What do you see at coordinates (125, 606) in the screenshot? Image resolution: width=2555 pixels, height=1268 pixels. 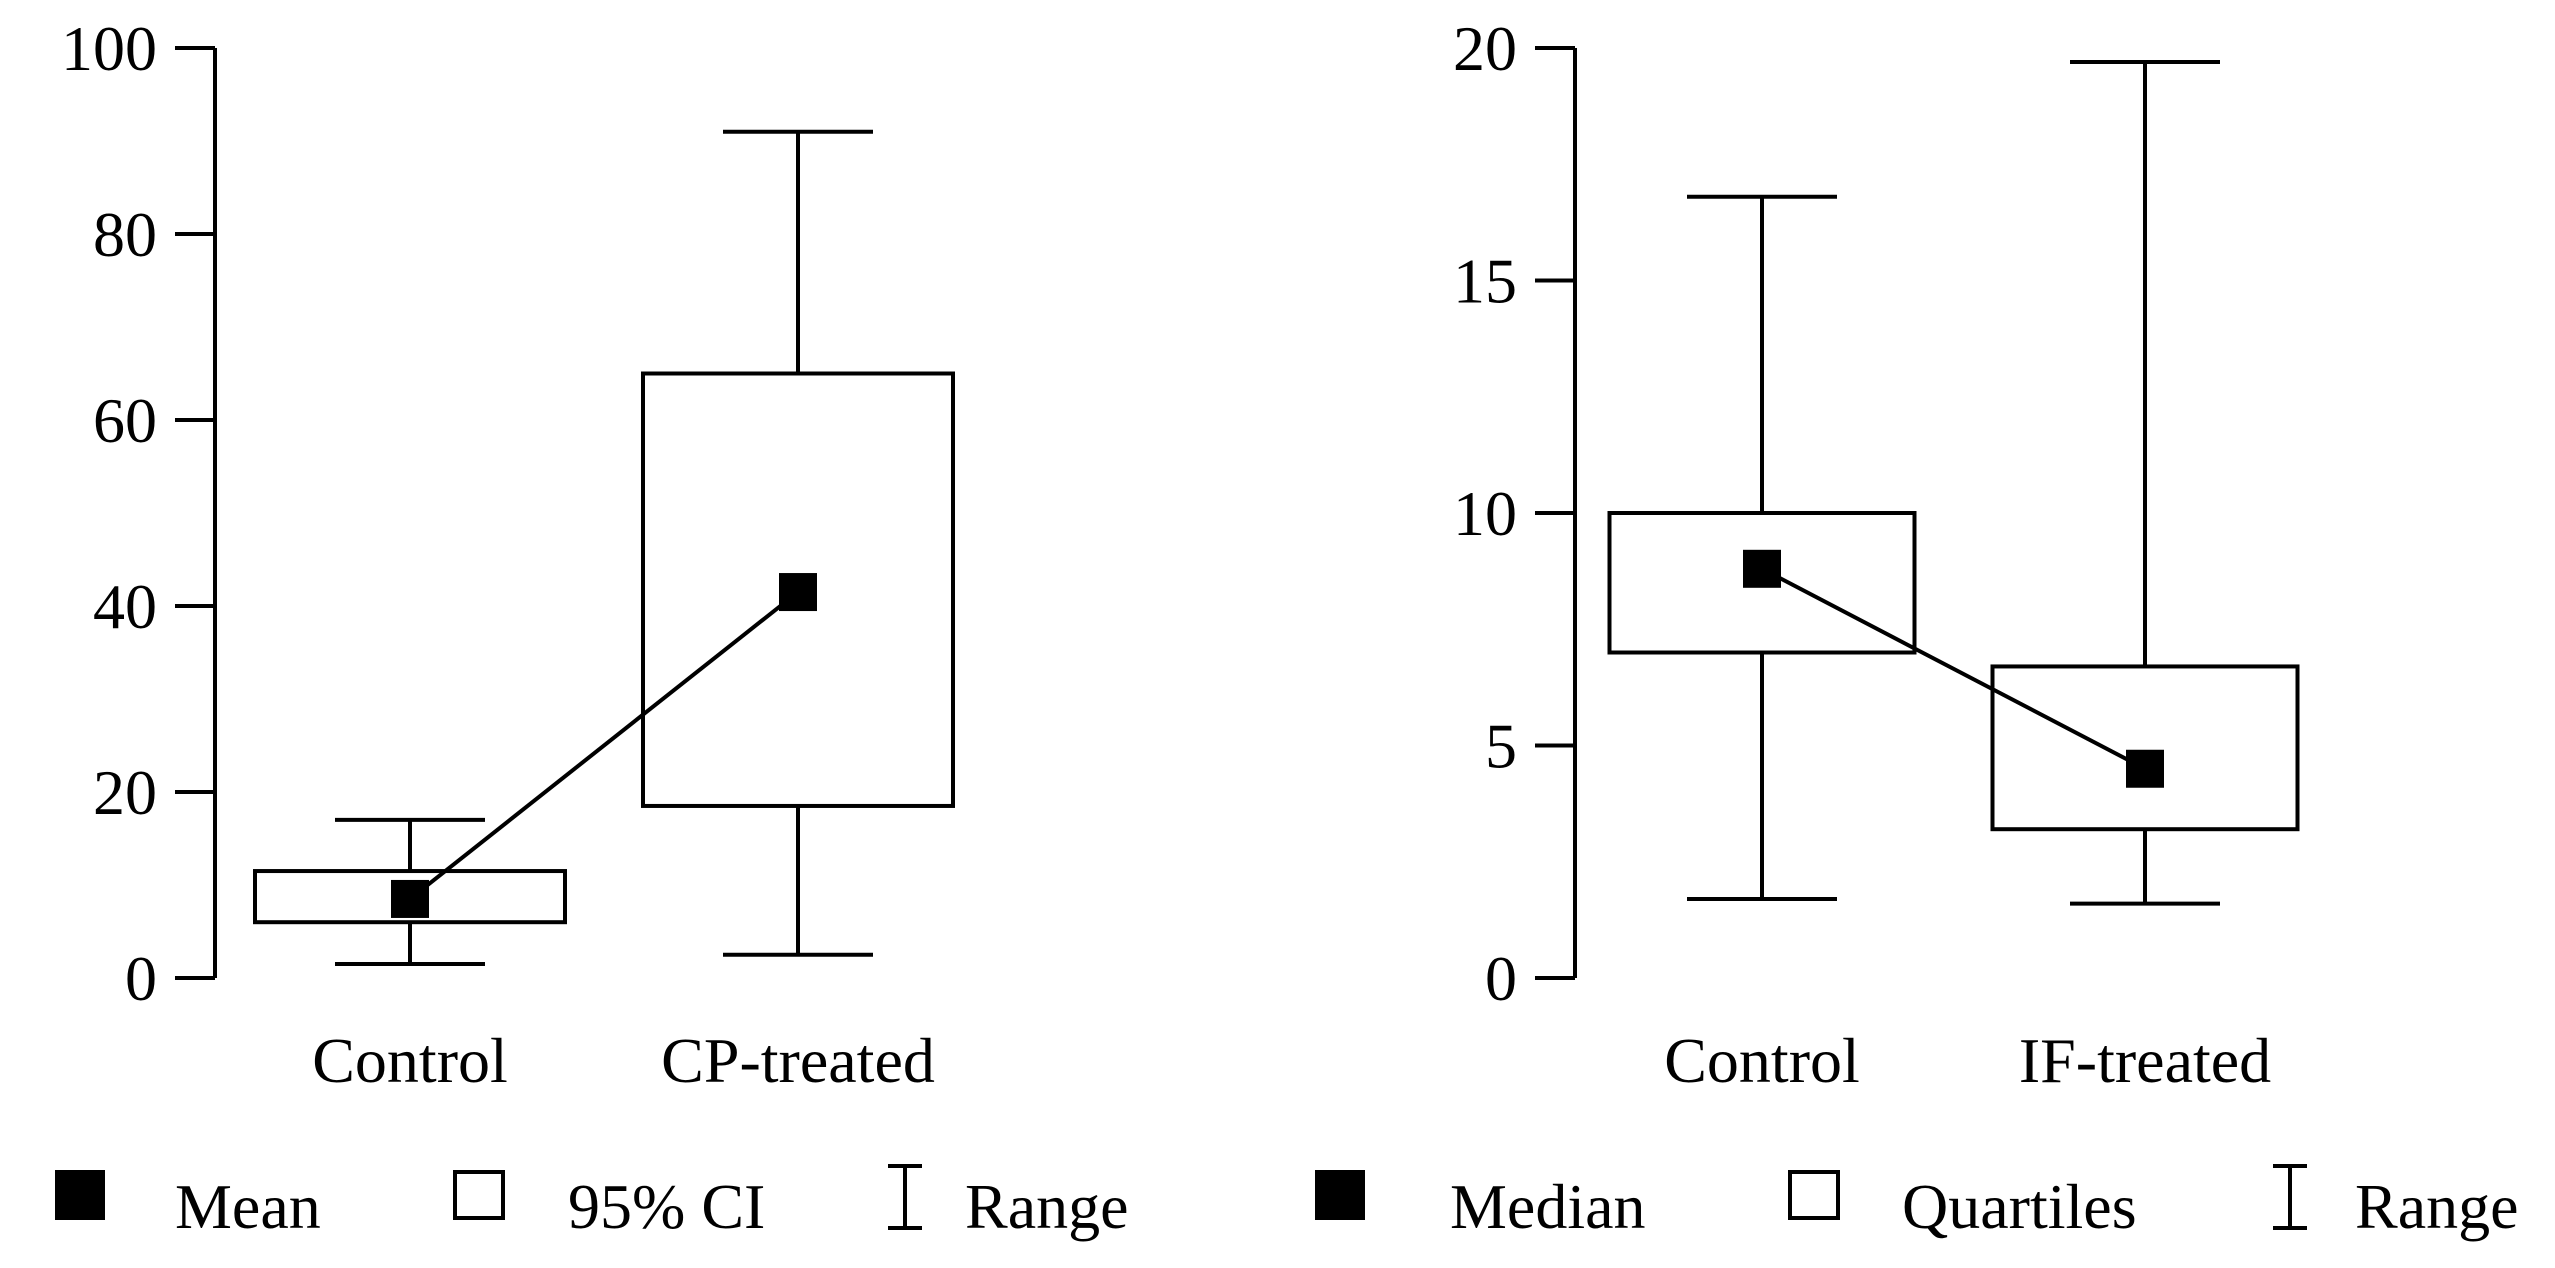 I see `y-tick-label: 40` at bounding box center [125, 606].